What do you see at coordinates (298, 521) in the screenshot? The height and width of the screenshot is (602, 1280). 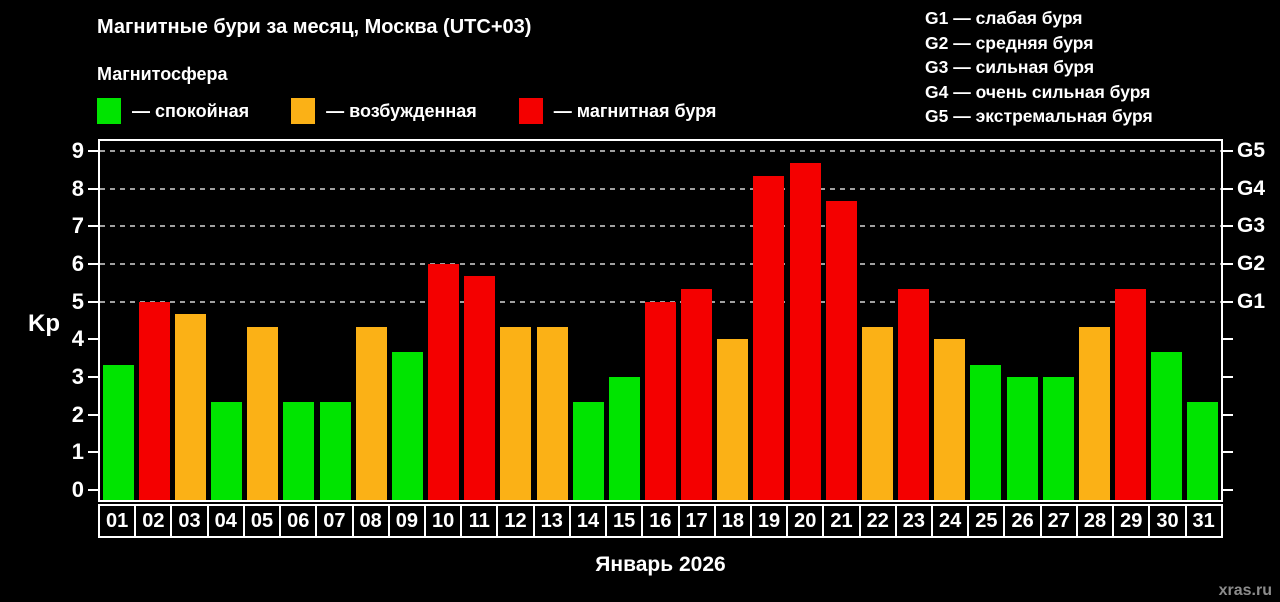 I see `day-cell-06: 06` at bounding box center [298, 521].